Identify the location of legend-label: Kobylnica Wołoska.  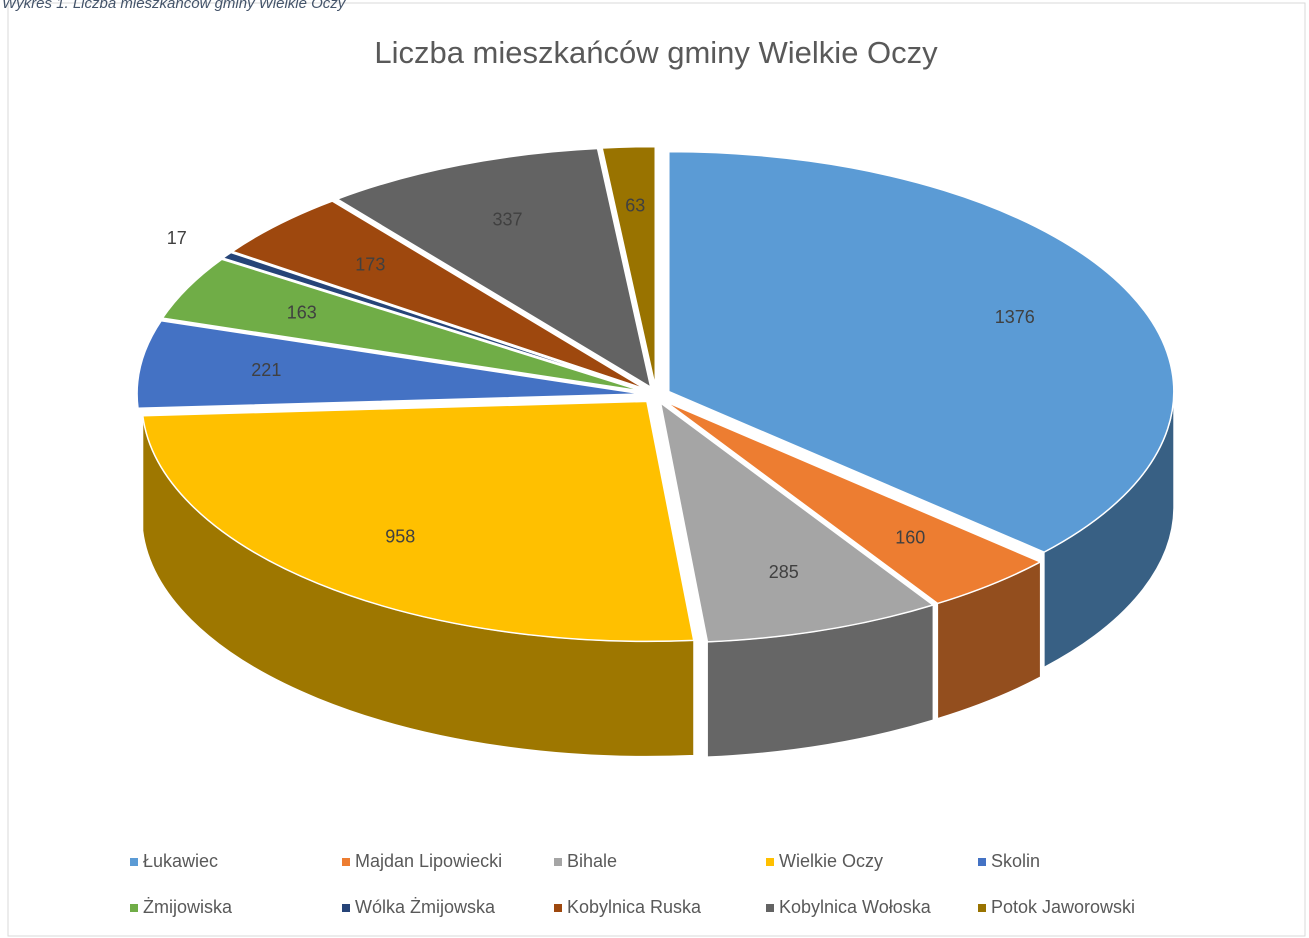
(855, 907).